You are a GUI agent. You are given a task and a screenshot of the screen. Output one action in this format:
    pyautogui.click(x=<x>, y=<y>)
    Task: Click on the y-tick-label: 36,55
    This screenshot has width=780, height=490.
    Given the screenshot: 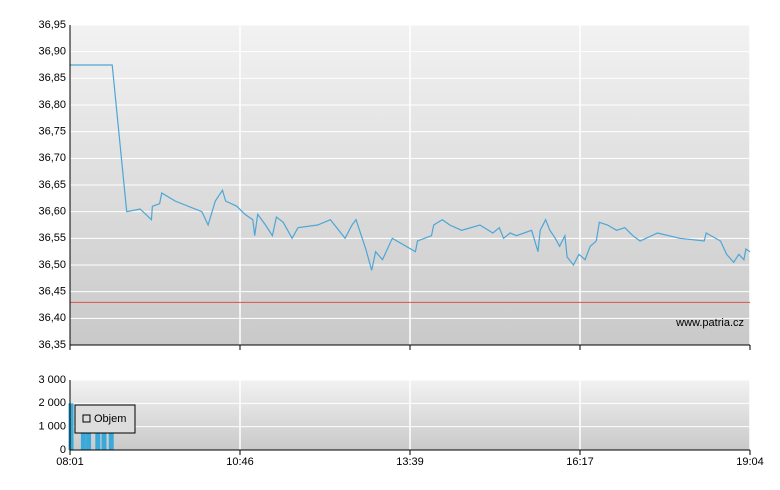 What is the action you would take?
    pyautogui.click(x=52, y=238)
    